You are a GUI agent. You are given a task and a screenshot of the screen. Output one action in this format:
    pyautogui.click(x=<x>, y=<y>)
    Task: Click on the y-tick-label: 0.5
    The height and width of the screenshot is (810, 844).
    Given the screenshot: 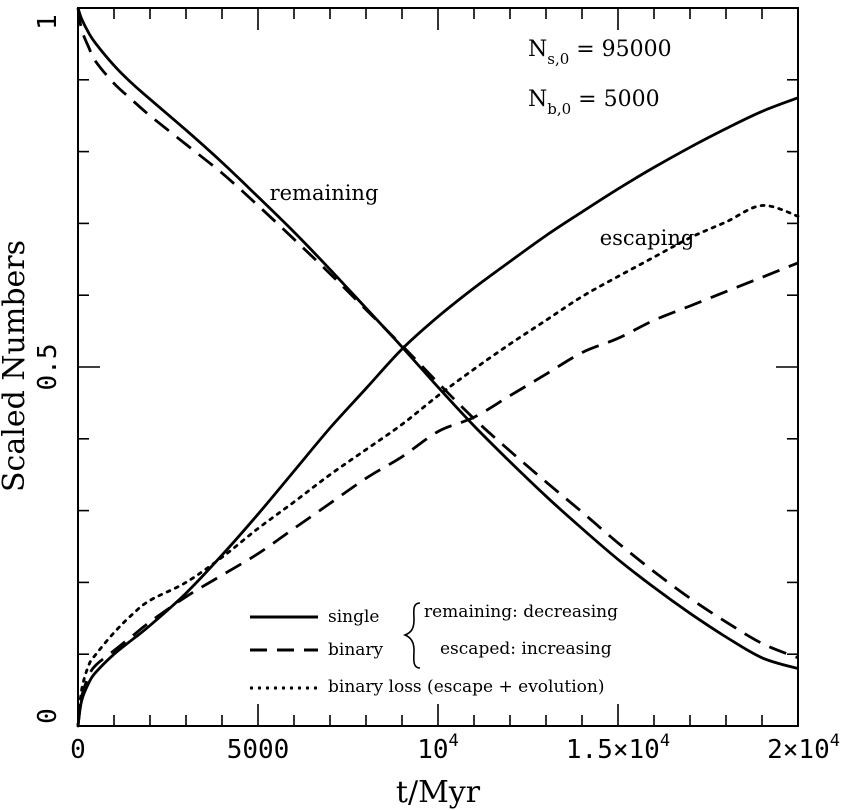 What is the action you would take?
    pyautogui.click(x=48, y=367)
    